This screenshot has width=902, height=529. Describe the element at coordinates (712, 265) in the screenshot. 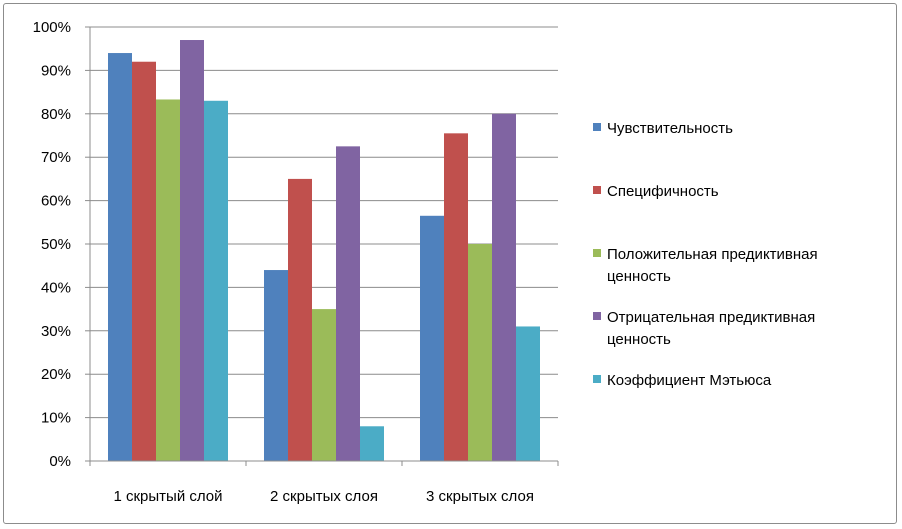

I see `legend-label: Положительная предиктивная ценность` at that location.